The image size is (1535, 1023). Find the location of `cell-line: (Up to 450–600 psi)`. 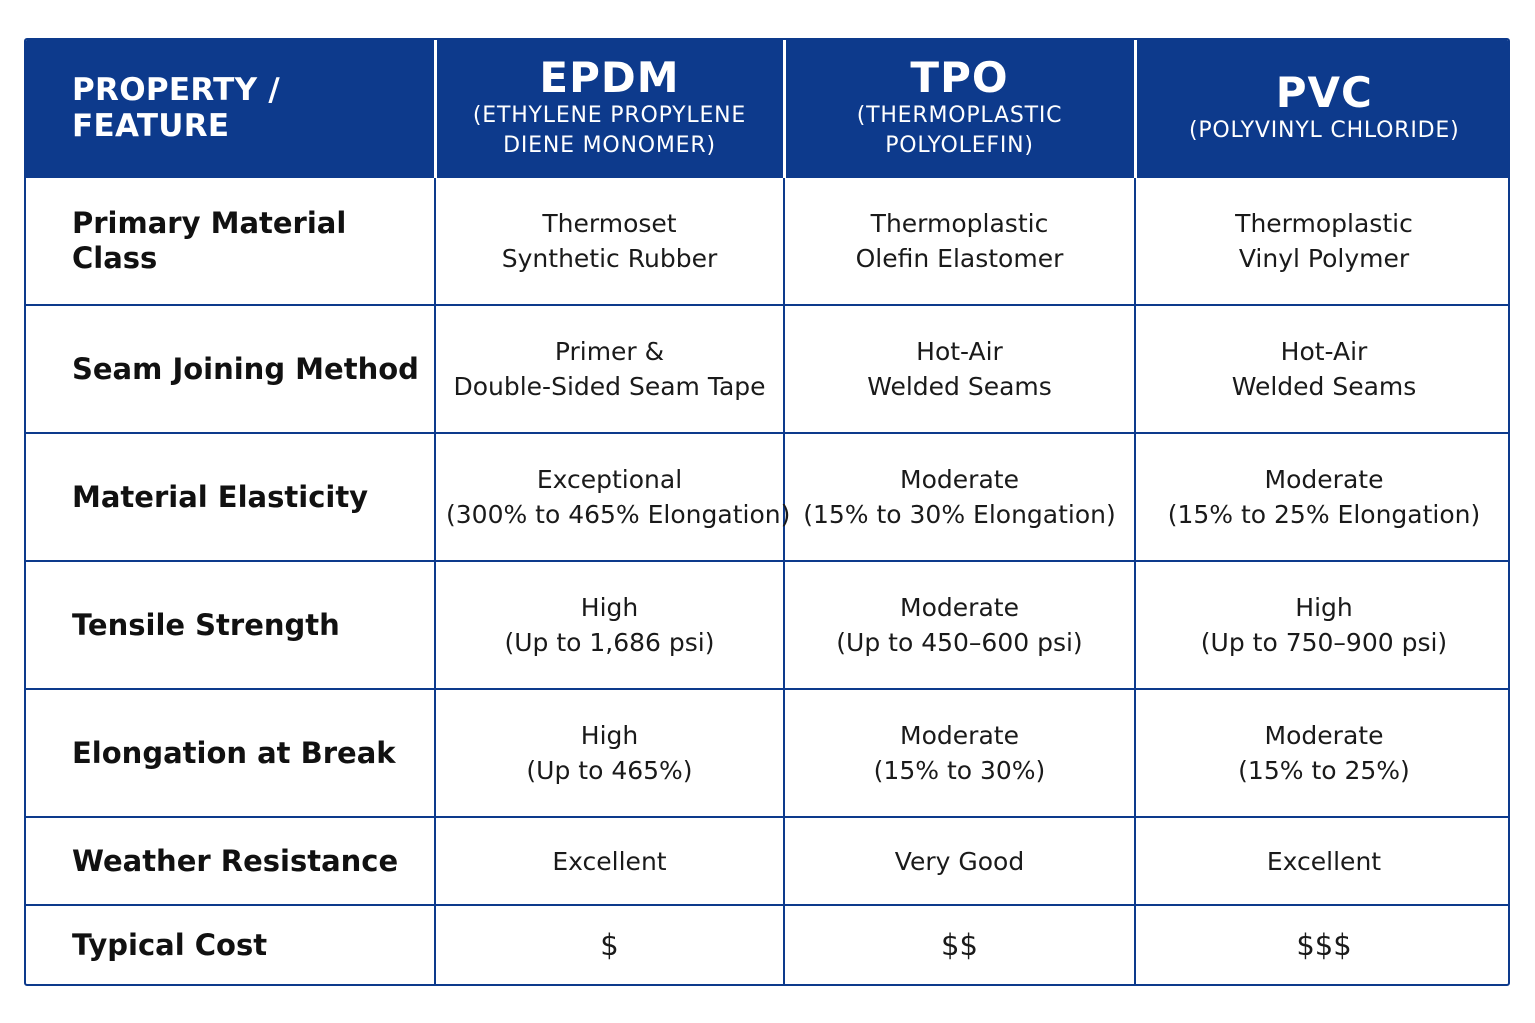

cell-line: (Up to 450–600 psi) is located at coordinates (959, 642).